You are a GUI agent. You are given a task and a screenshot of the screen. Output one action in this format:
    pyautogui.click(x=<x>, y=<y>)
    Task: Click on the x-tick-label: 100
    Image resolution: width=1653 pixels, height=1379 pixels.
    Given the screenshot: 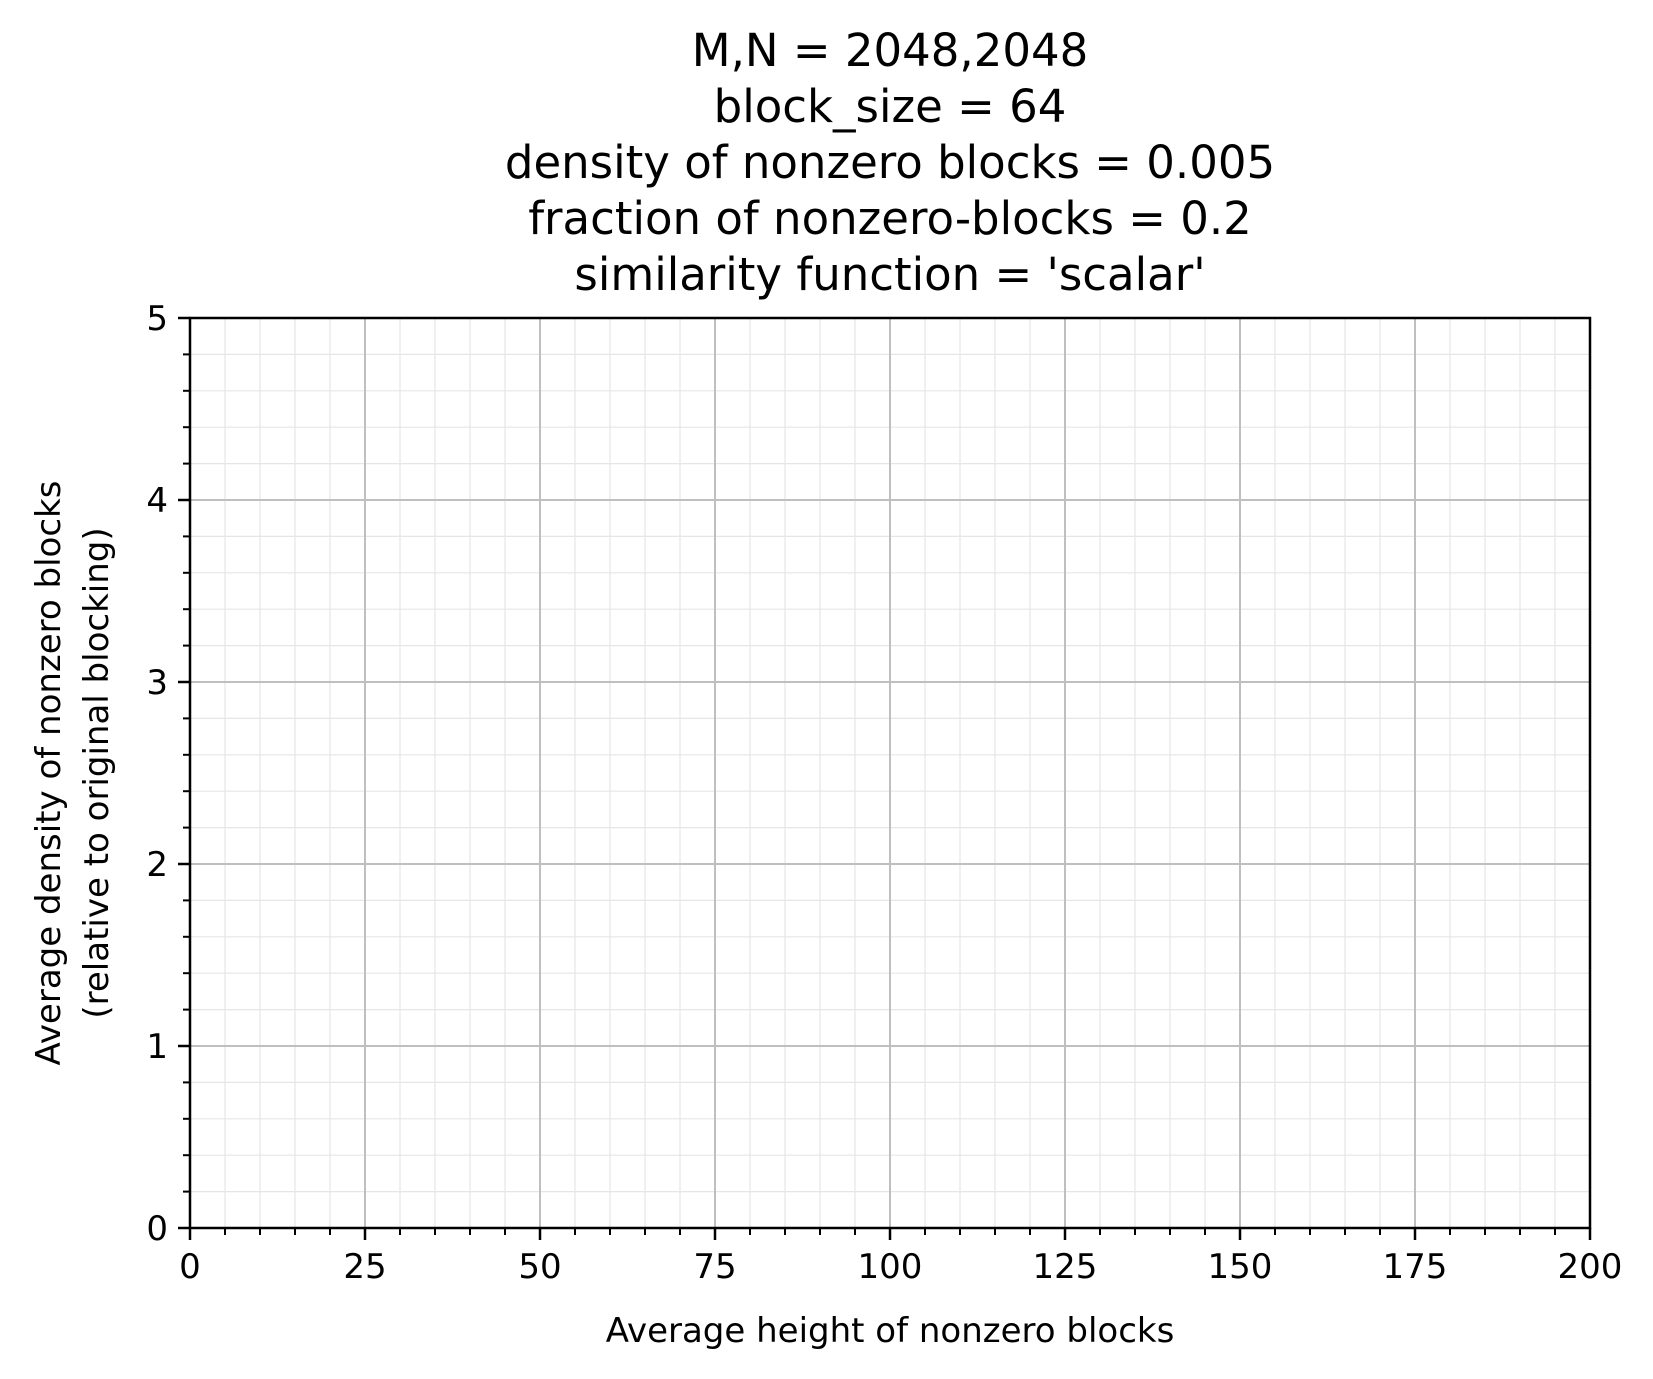 What is the action you would take?
    pyautogui.click(x=890, y=1267)
    